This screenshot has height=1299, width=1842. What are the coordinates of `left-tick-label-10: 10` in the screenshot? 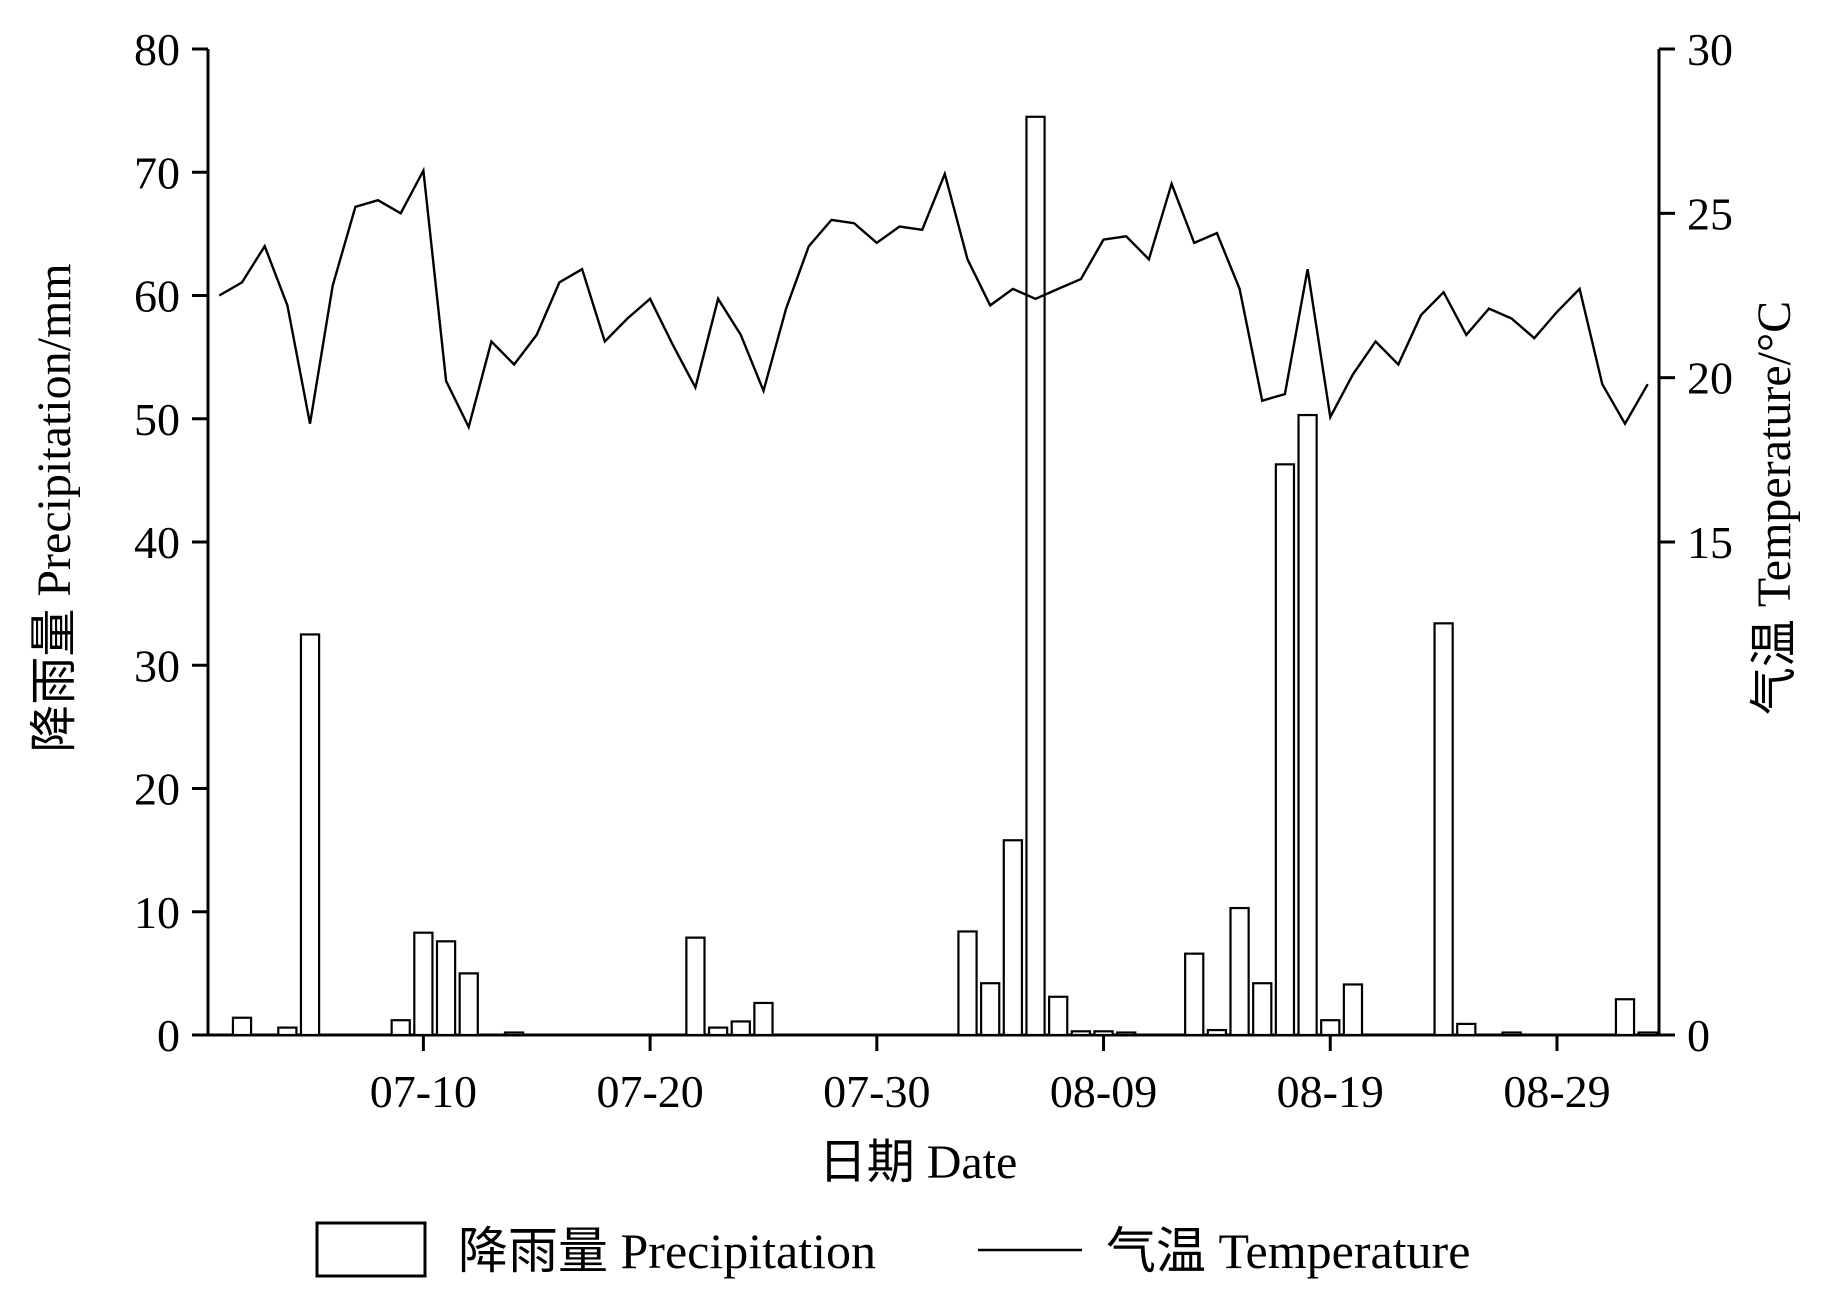 It's located at (157, 912).